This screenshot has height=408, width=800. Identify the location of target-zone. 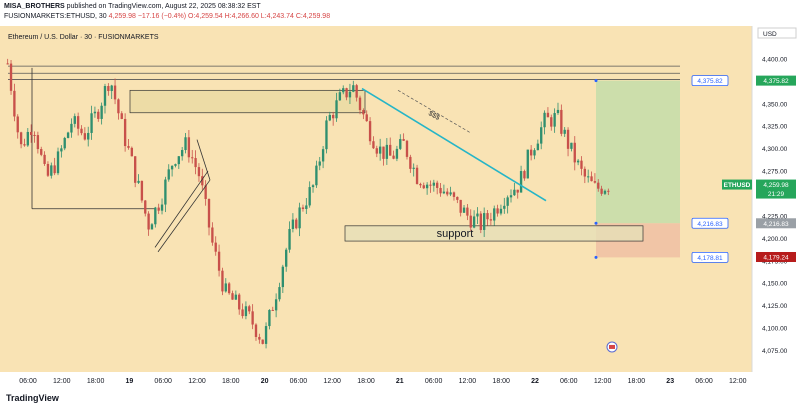
(638, 152).